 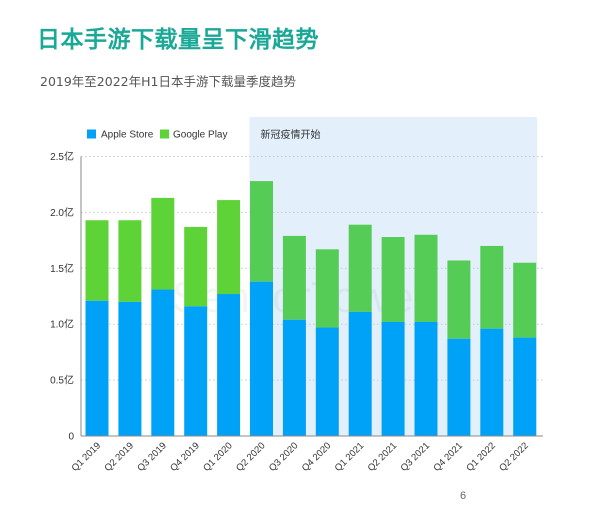 What do you see at coordinates (416, 457) in the screenshot?
I see `x-tick-label: Q3 2021` at bounding box center [416, 457].